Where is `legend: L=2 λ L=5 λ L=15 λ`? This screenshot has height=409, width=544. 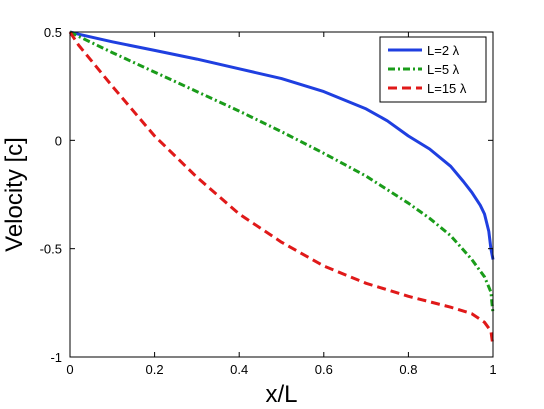
legend: L=2 λ L=5 λ L=15 λ is located at coordinates (433, 69).